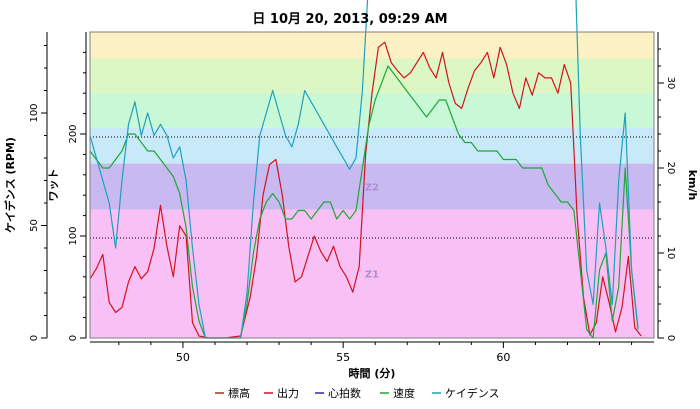  I want to click on zone-label-2: Z2, so click(372, 188).